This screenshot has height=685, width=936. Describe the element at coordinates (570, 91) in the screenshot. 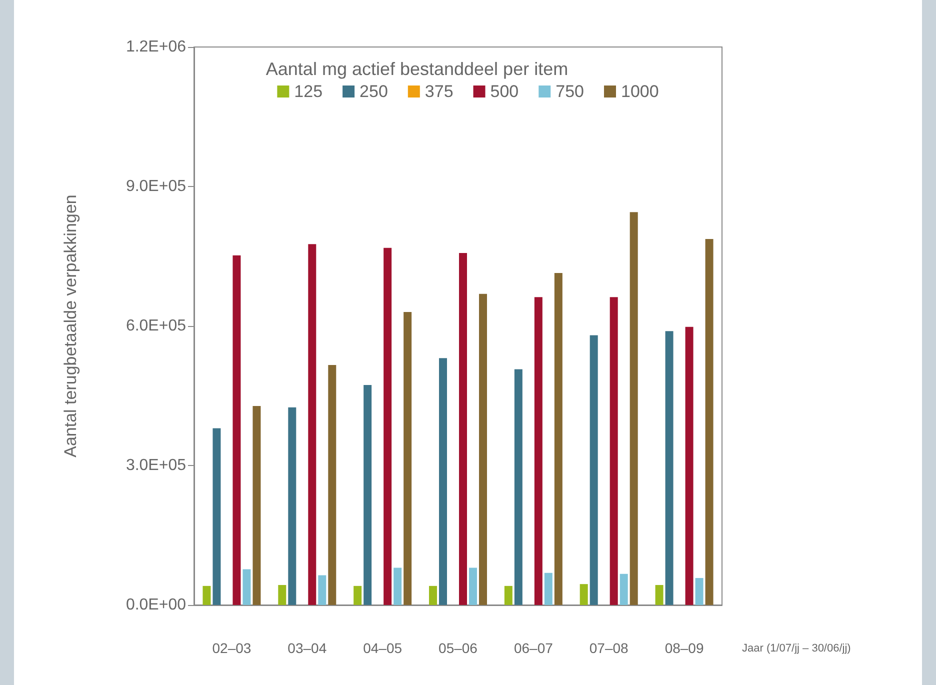

I see `legend-label: 750` at that location.